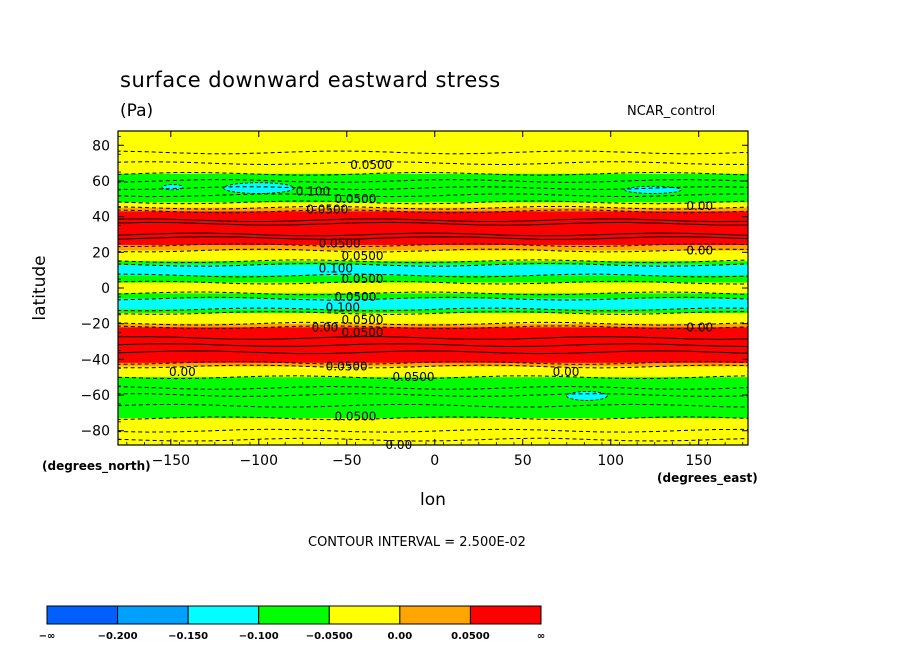 This screenshot has width=904, height=654. I want to click on y-tick-label-3: −20, so click(95, 325).